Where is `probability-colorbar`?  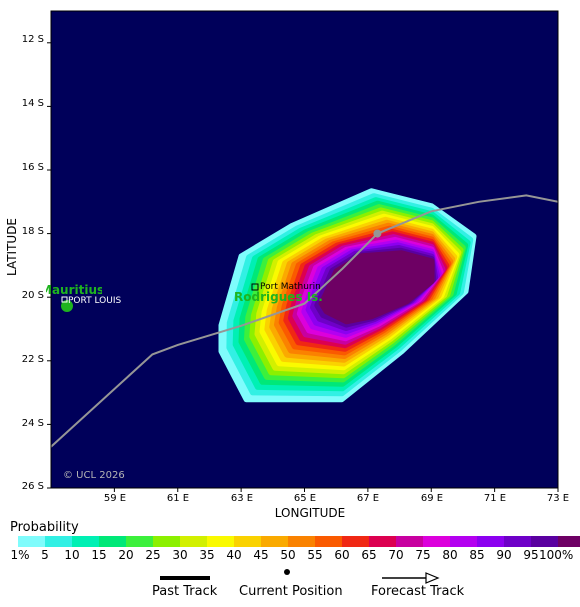 probability-colorbar is located at coordinates (299, 541).